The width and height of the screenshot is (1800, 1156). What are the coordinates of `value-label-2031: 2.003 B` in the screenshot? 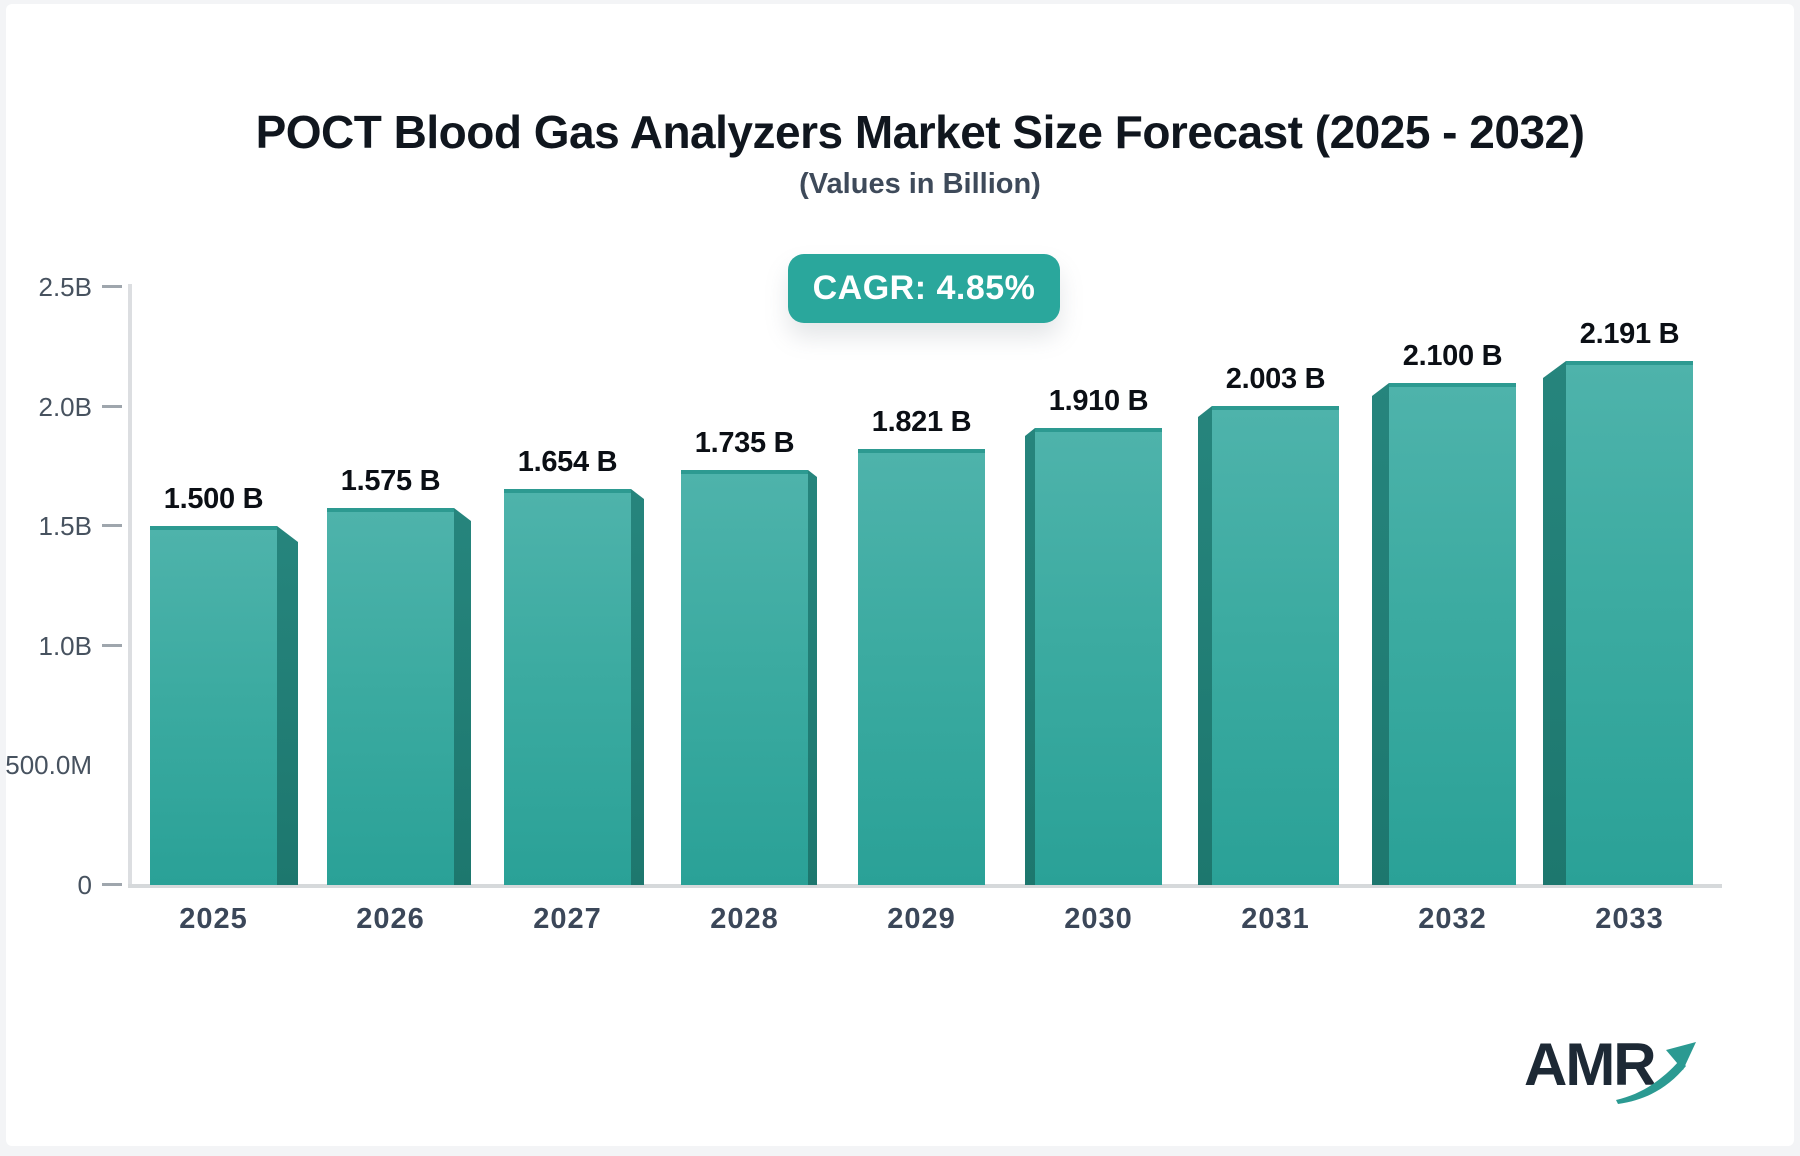 It's located at (1275, 379).